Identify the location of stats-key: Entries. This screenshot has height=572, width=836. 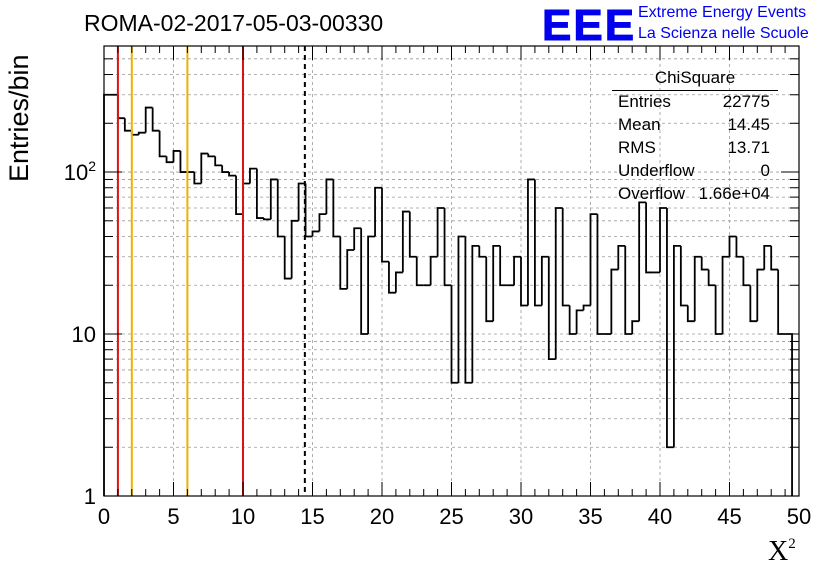
(644, 101).